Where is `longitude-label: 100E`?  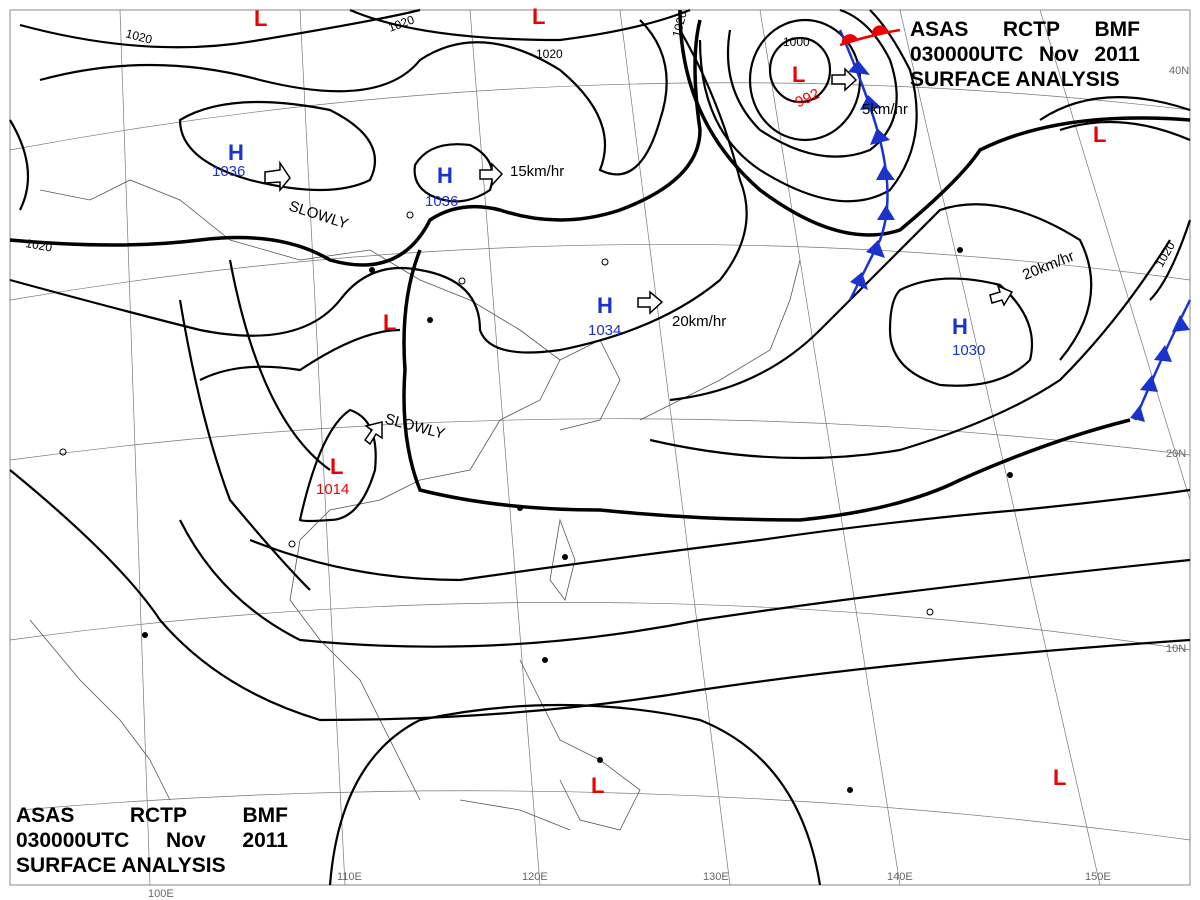
longitude-label: 100E is located at coordinates (161, 894).